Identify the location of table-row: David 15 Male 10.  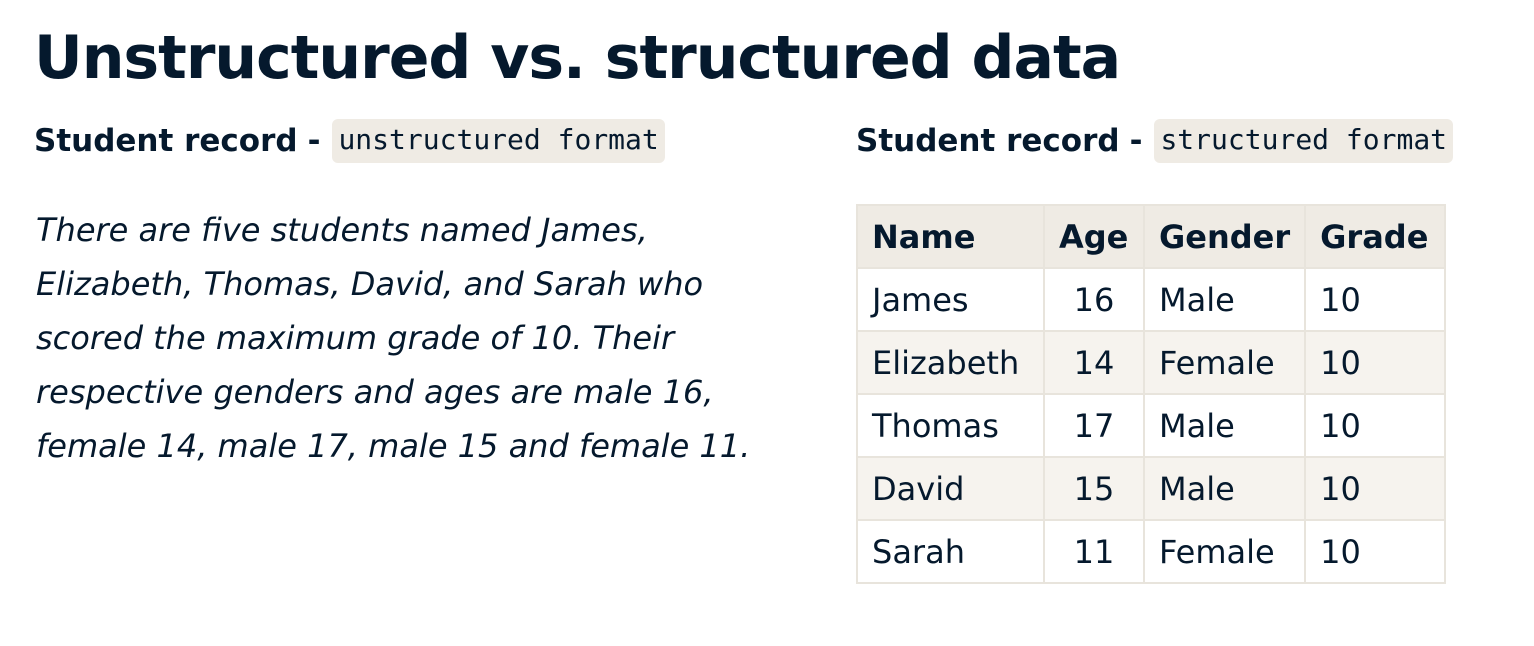
(1151, 488).